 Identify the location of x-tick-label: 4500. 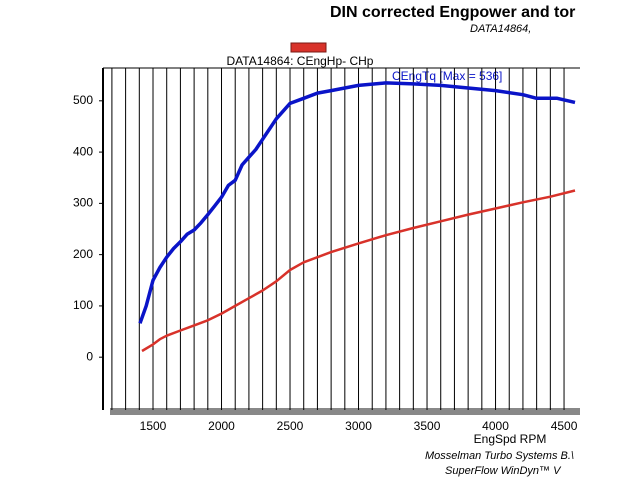
(564, 426).